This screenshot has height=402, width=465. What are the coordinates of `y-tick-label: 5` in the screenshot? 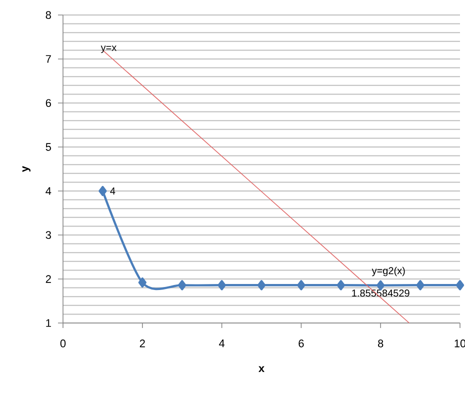 It's located at (48, 147).